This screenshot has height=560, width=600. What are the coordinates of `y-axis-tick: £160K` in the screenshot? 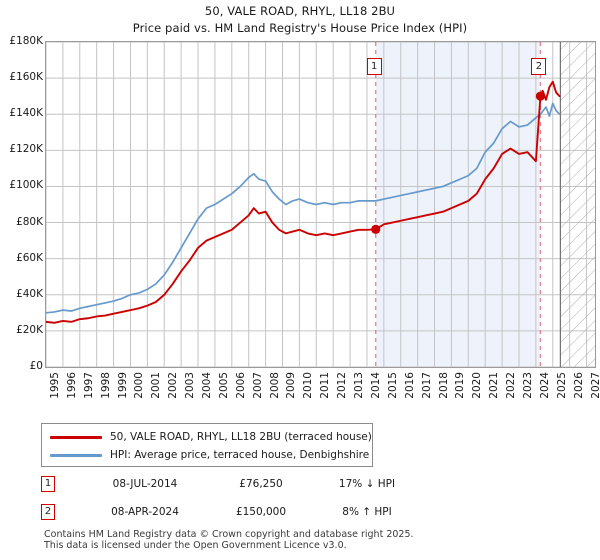 It's located at (26, 77).